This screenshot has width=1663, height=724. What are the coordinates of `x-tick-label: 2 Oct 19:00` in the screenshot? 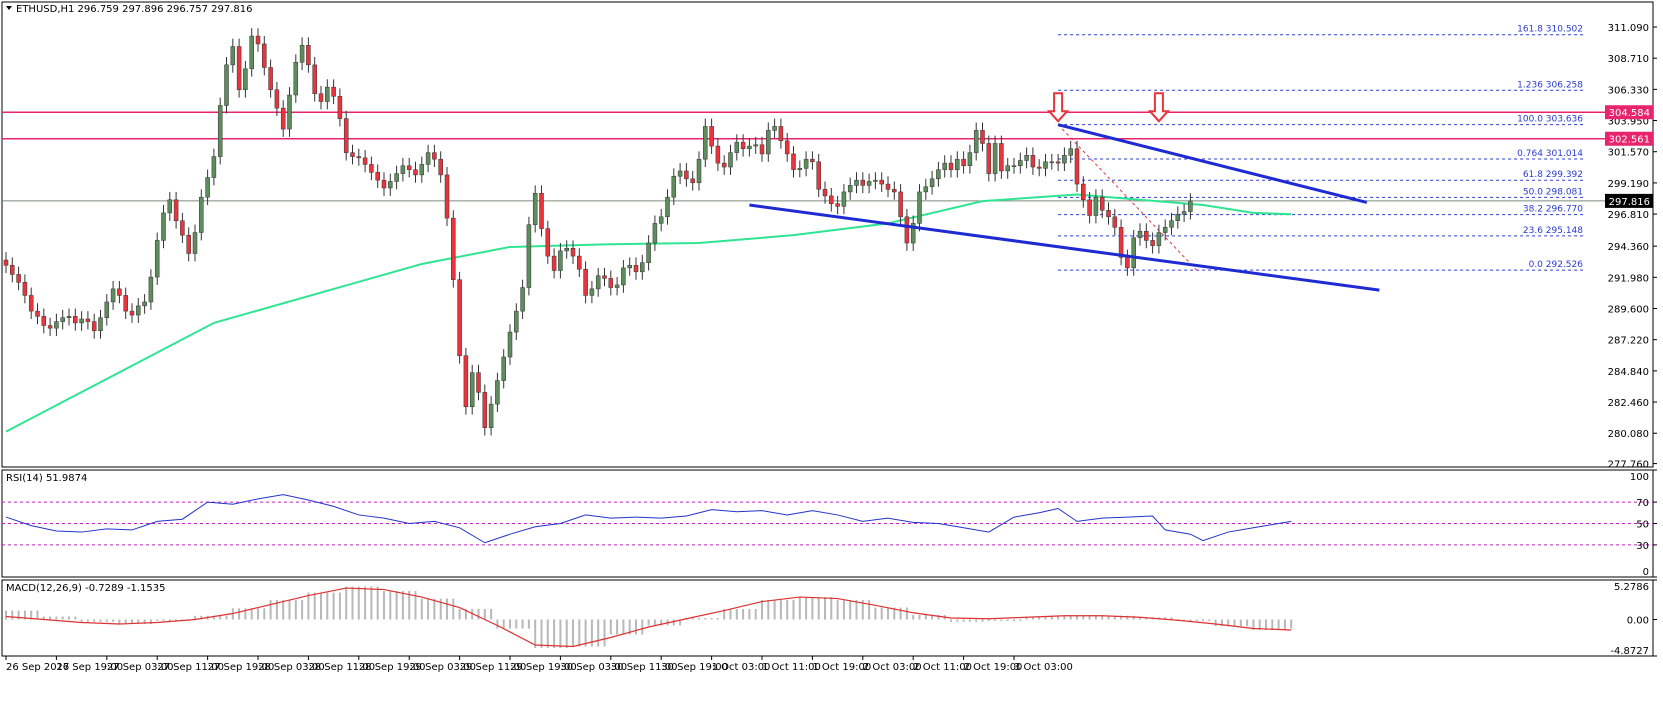 It's located at (993, 667).